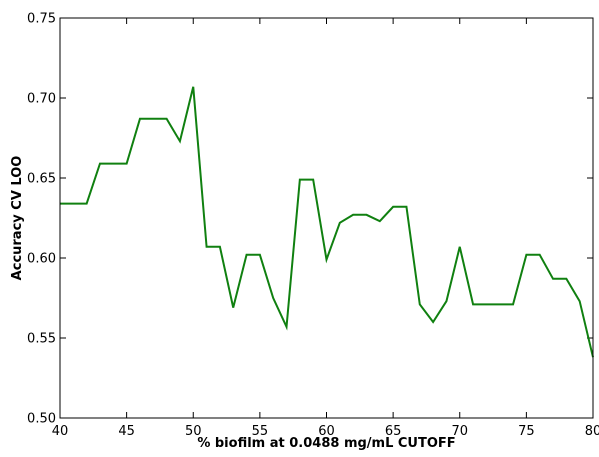  Describe the element at coordinates (326, 443) in the screenshot. I see `x-axis-label: % biofilm at 0.0488 mg/mL CUTOFF` at that location.